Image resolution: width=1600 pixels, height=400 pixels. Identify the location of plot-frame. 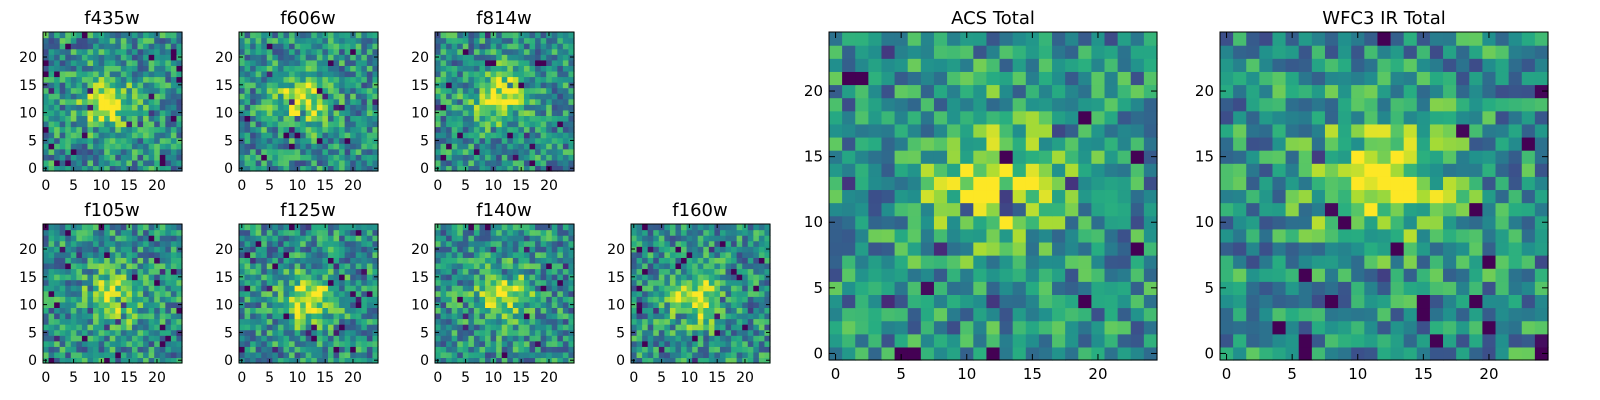
(308, 101).